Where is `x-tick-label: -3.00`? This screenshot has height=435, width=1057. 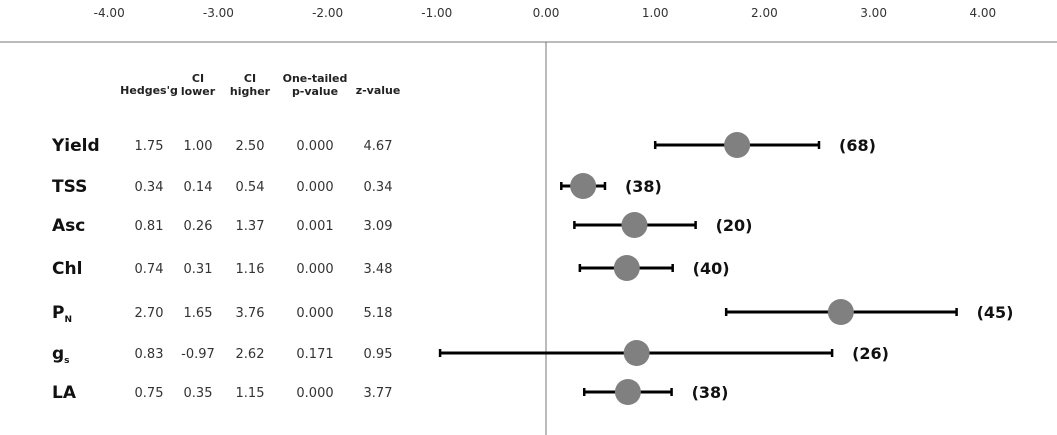
x-tick-label: -3.00 is located at coordinates (218, 13).